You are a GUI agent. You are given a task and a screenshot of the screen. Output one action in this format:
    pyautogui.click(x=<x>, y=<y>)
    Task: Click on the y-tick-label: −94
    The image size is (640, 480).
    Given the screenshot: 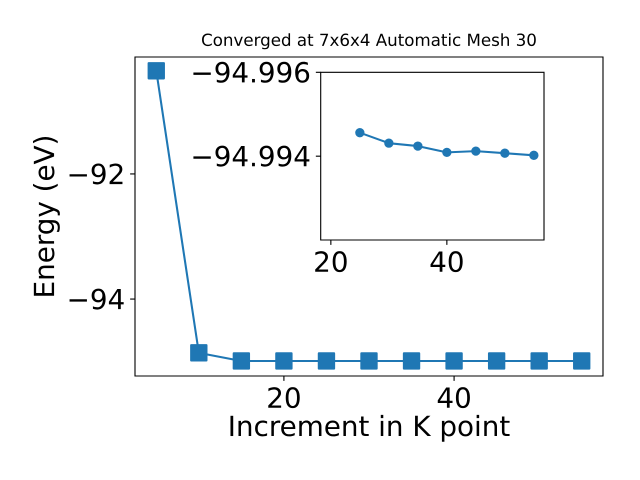 What is the action you would take?
    pyautogui.click(x=97, y=299)
    